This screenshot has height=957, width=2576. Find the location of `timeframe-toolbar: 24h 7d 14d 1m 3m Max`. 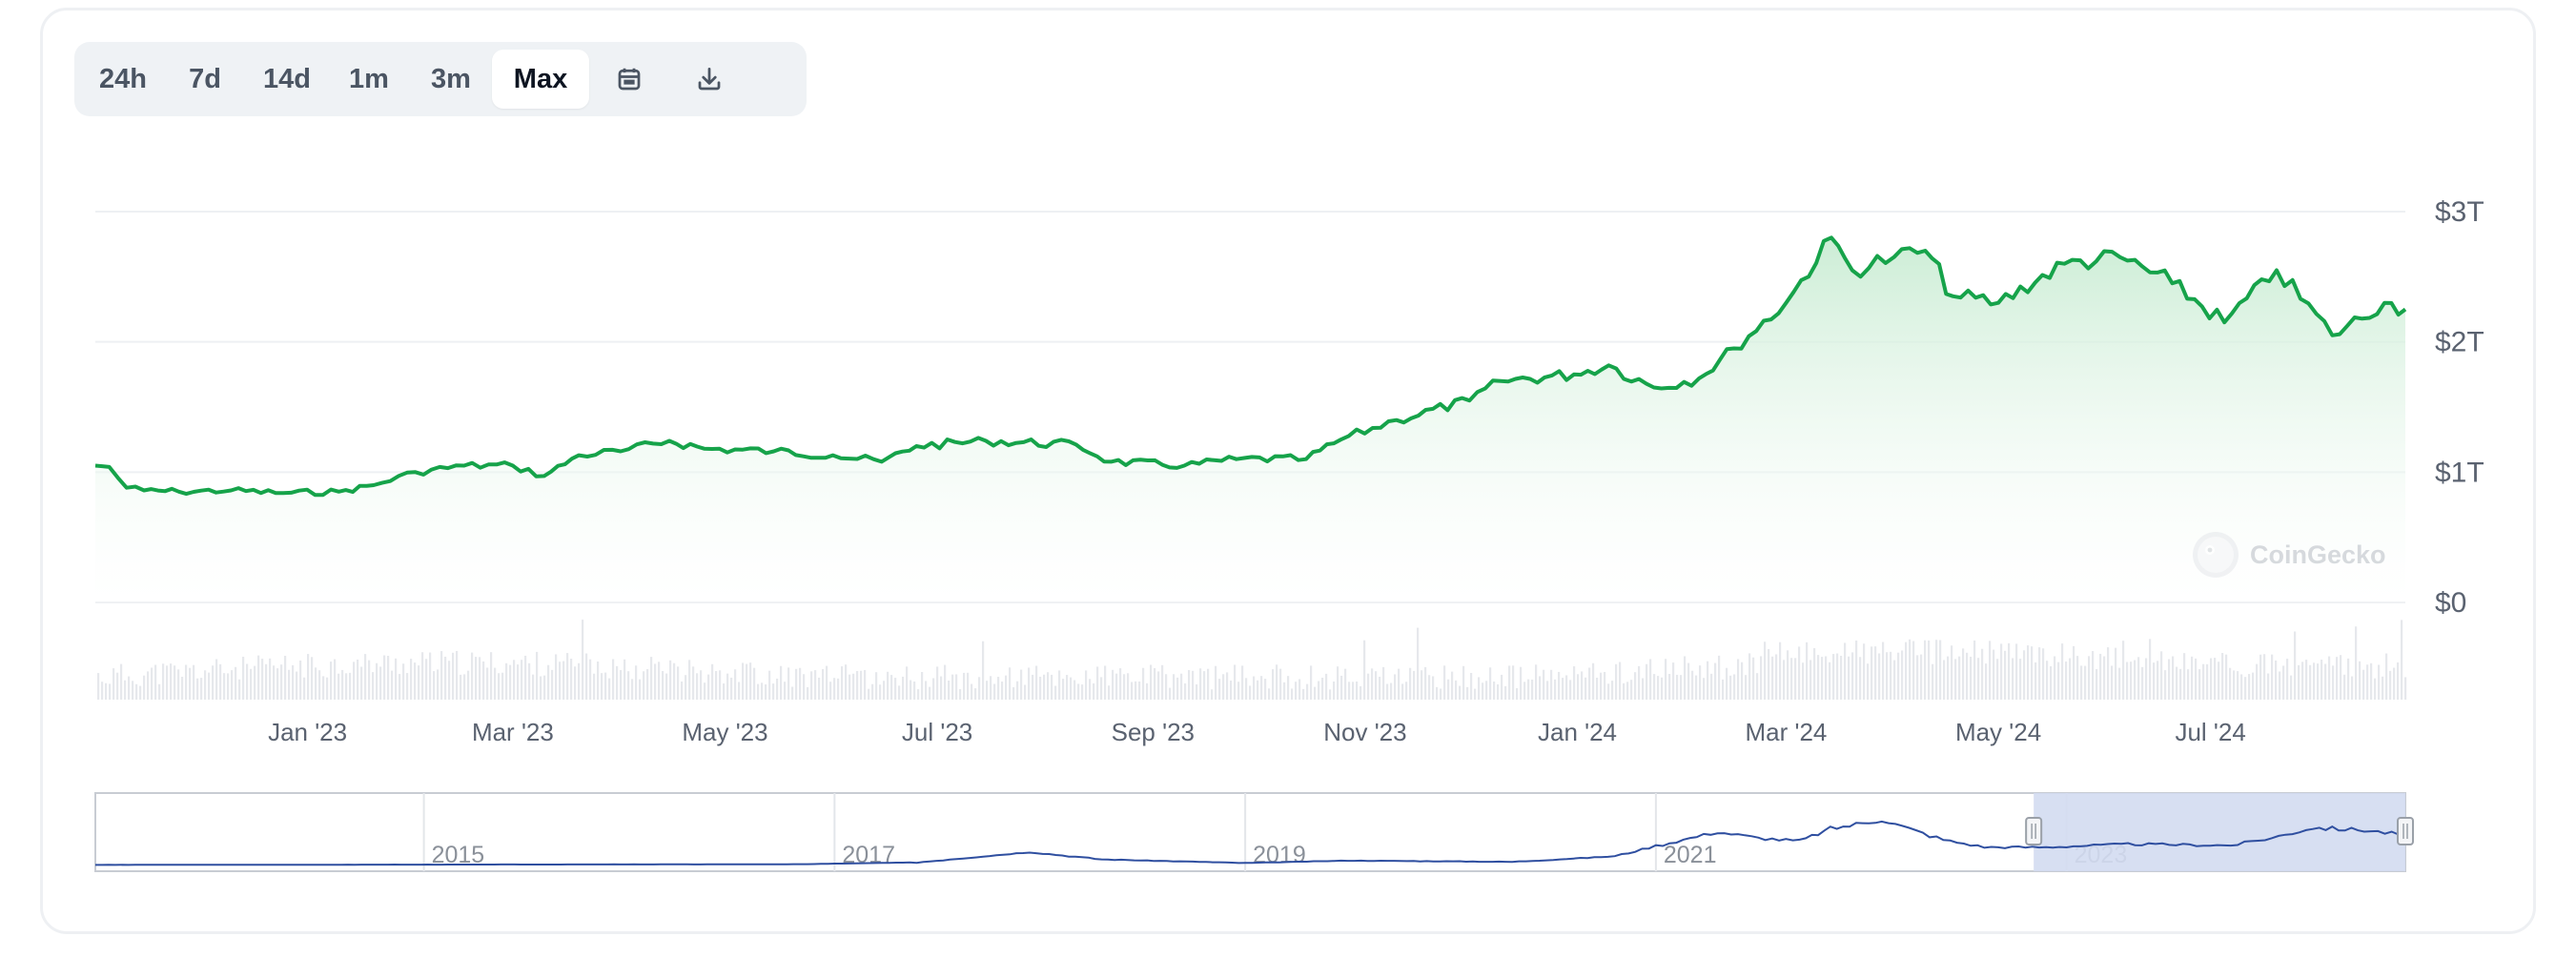

timeframe-toolbar: 24h 7d 14d 1m 3m Max is located at coordinates (440, 79).